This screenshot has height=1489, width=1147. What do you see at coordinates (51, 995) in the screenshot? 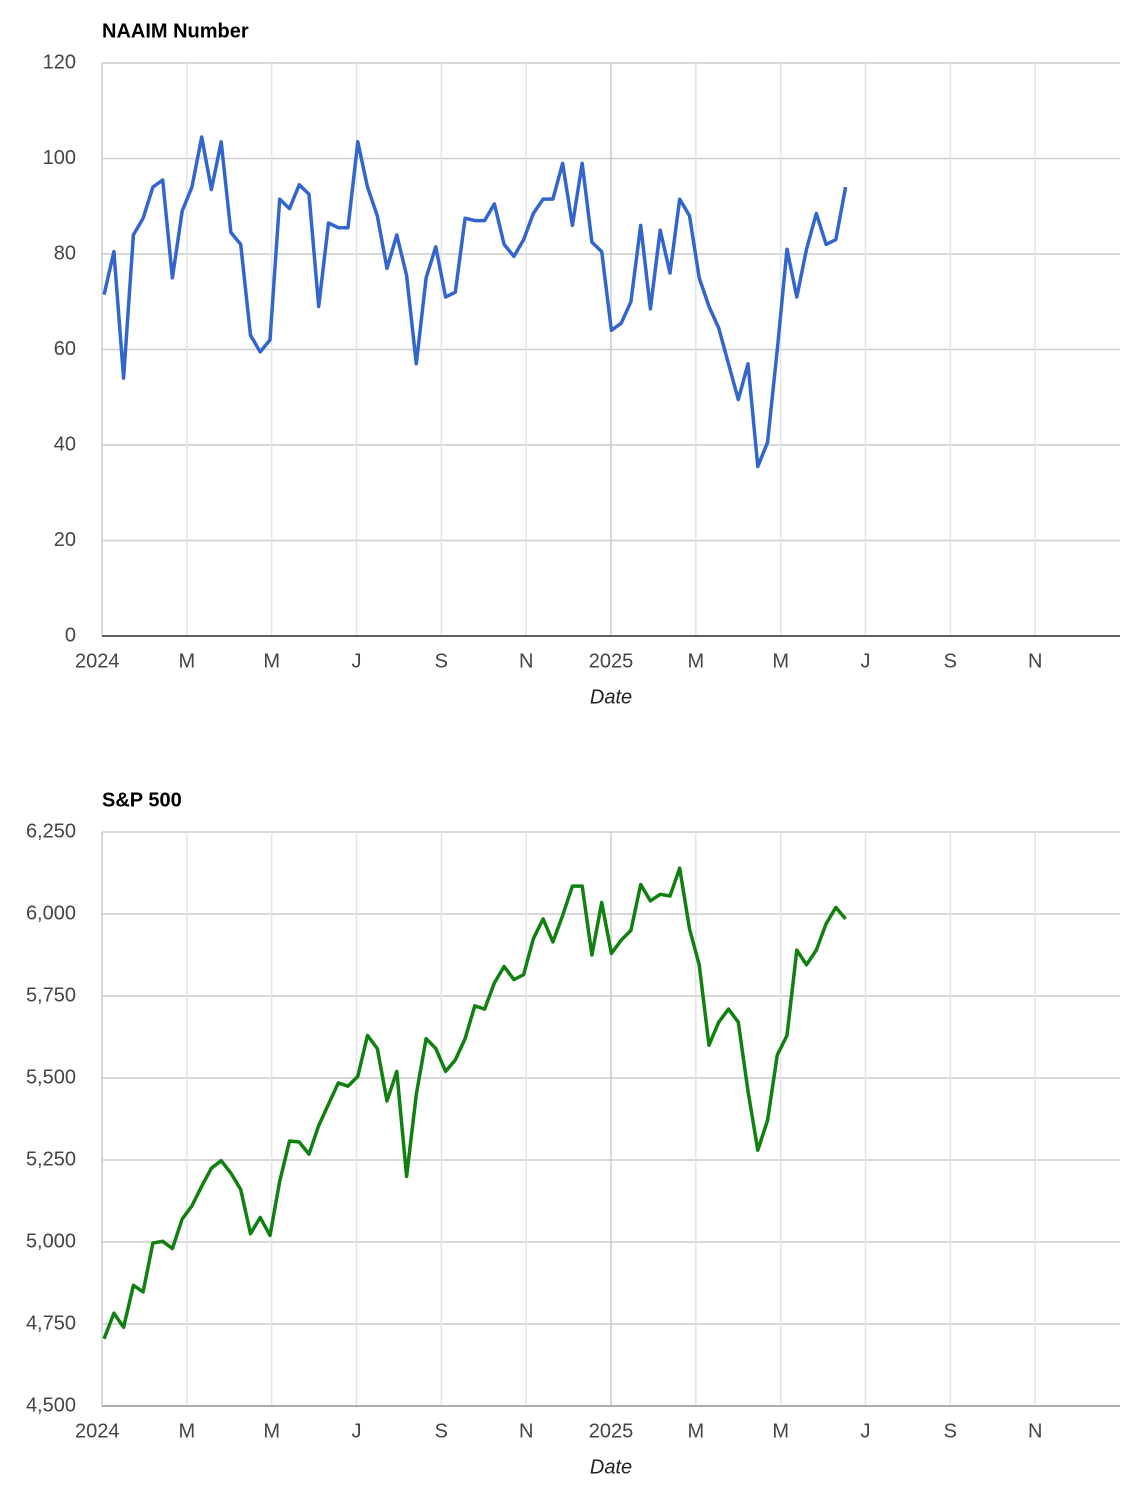
I see `y-tick-label: 5,750` at bounding box center [51, 995].